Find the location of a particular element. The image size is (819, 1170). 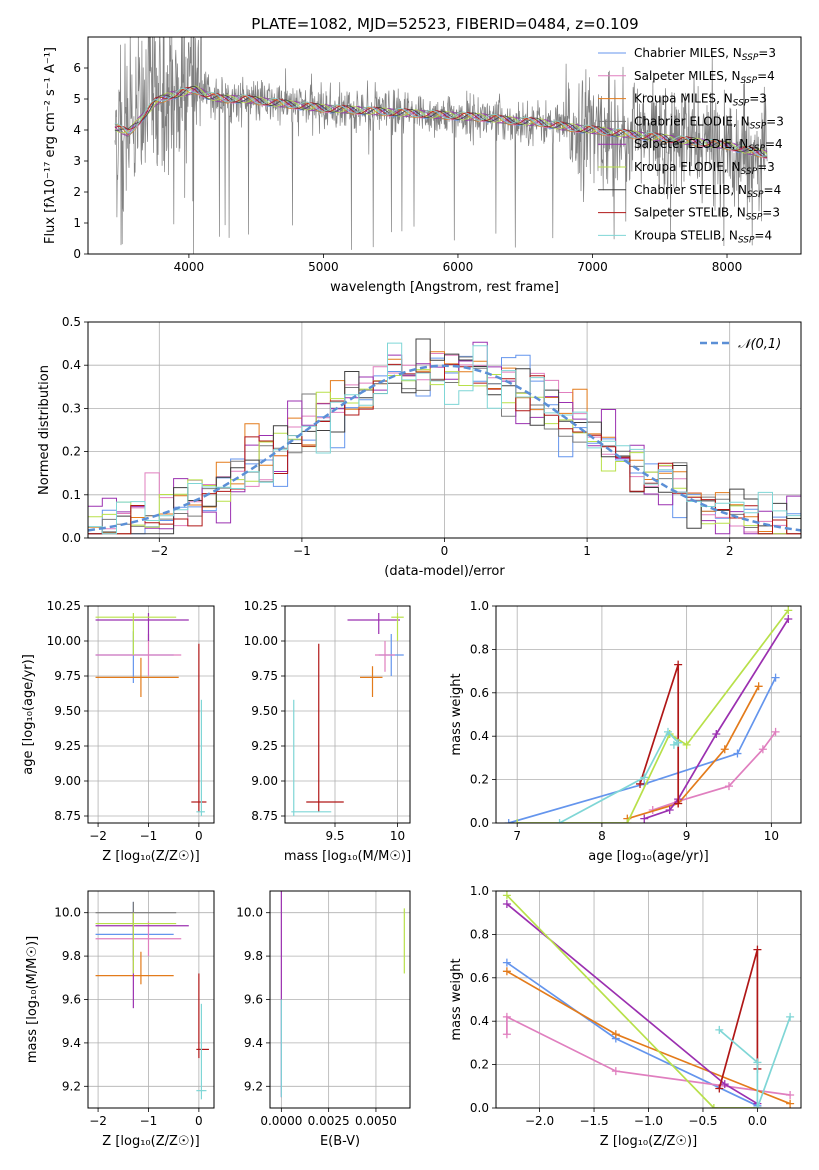

x-tick-label: 0.0025 is located at coordinates (329, 1121).